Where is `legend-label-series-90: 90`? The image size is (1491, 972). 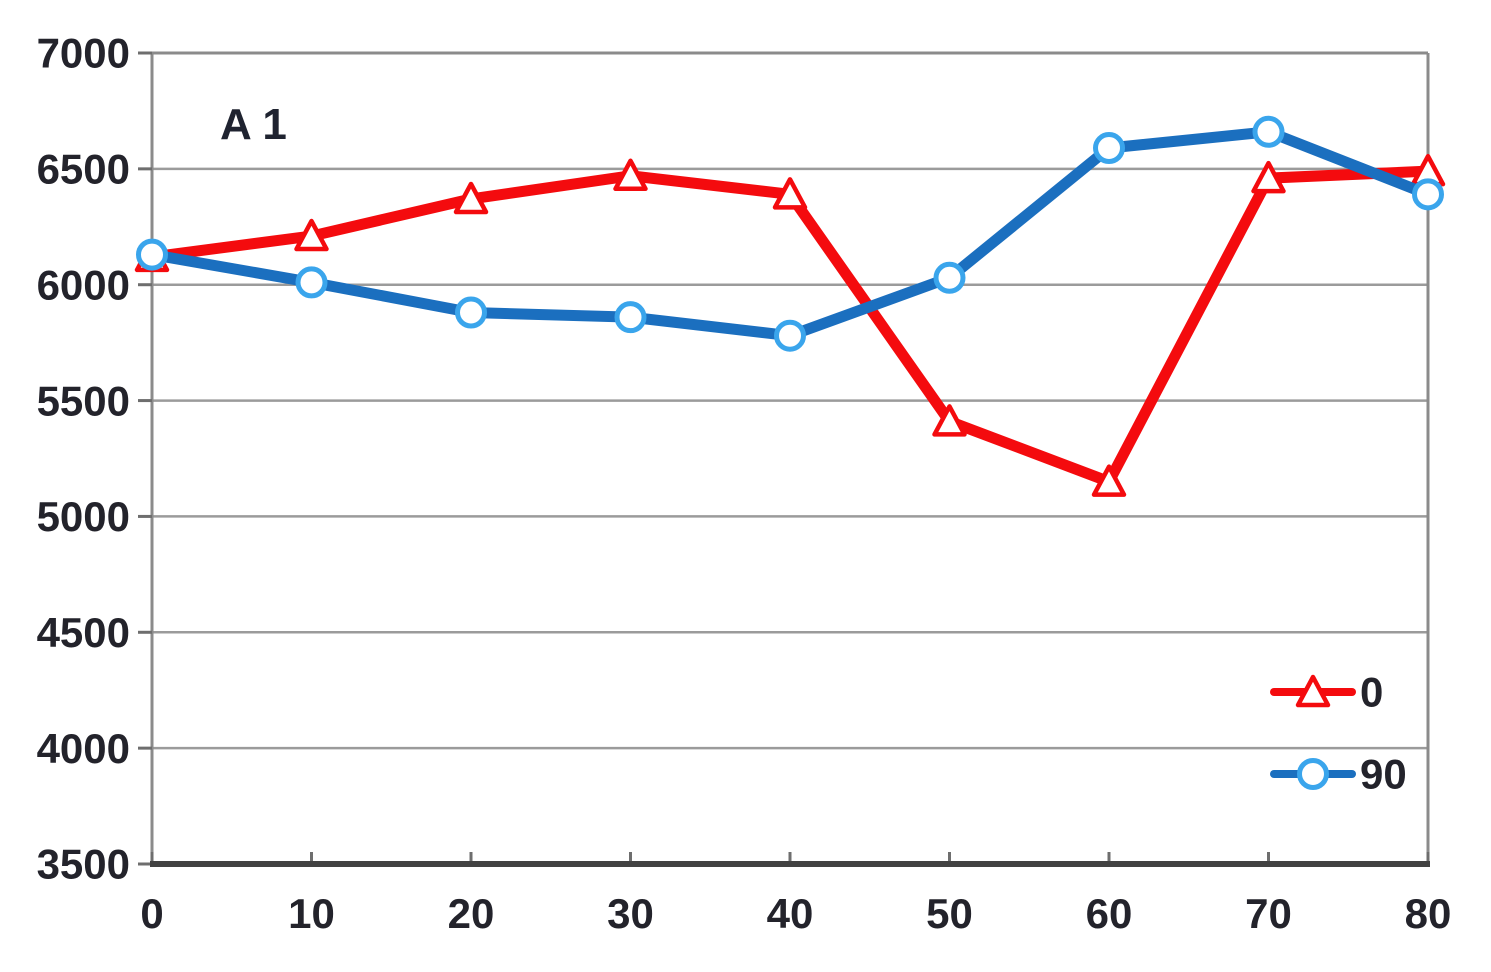 legend-label-series-90: 90 is located at coordinates (1383, 774).